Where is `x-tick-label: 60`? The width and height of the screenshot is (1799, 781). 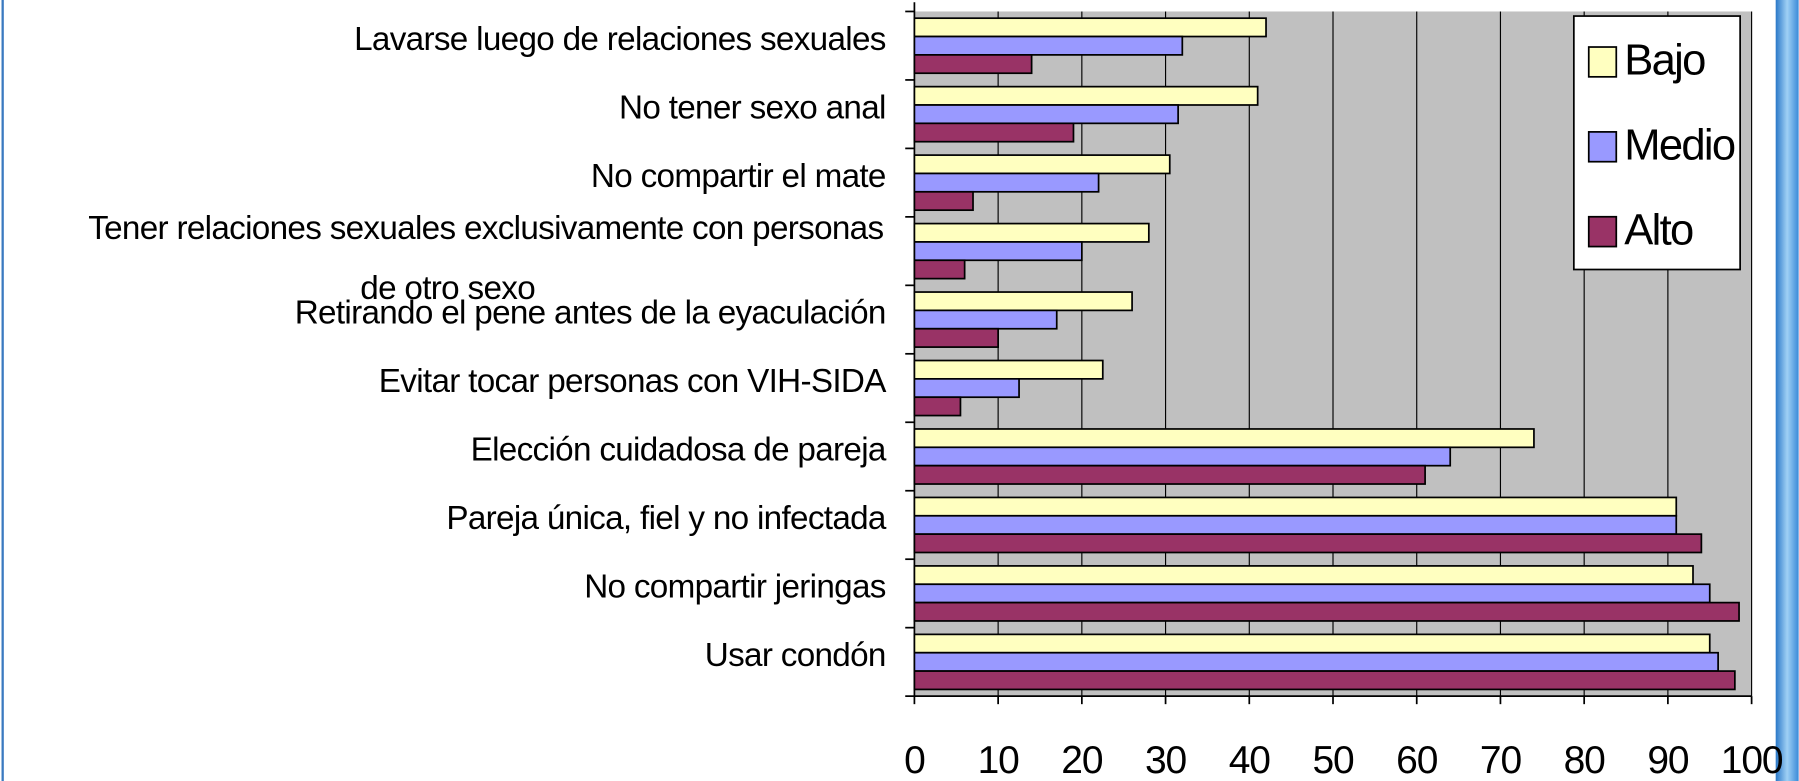 x-tick-label: 60 is located at coordinates (1417, 760).